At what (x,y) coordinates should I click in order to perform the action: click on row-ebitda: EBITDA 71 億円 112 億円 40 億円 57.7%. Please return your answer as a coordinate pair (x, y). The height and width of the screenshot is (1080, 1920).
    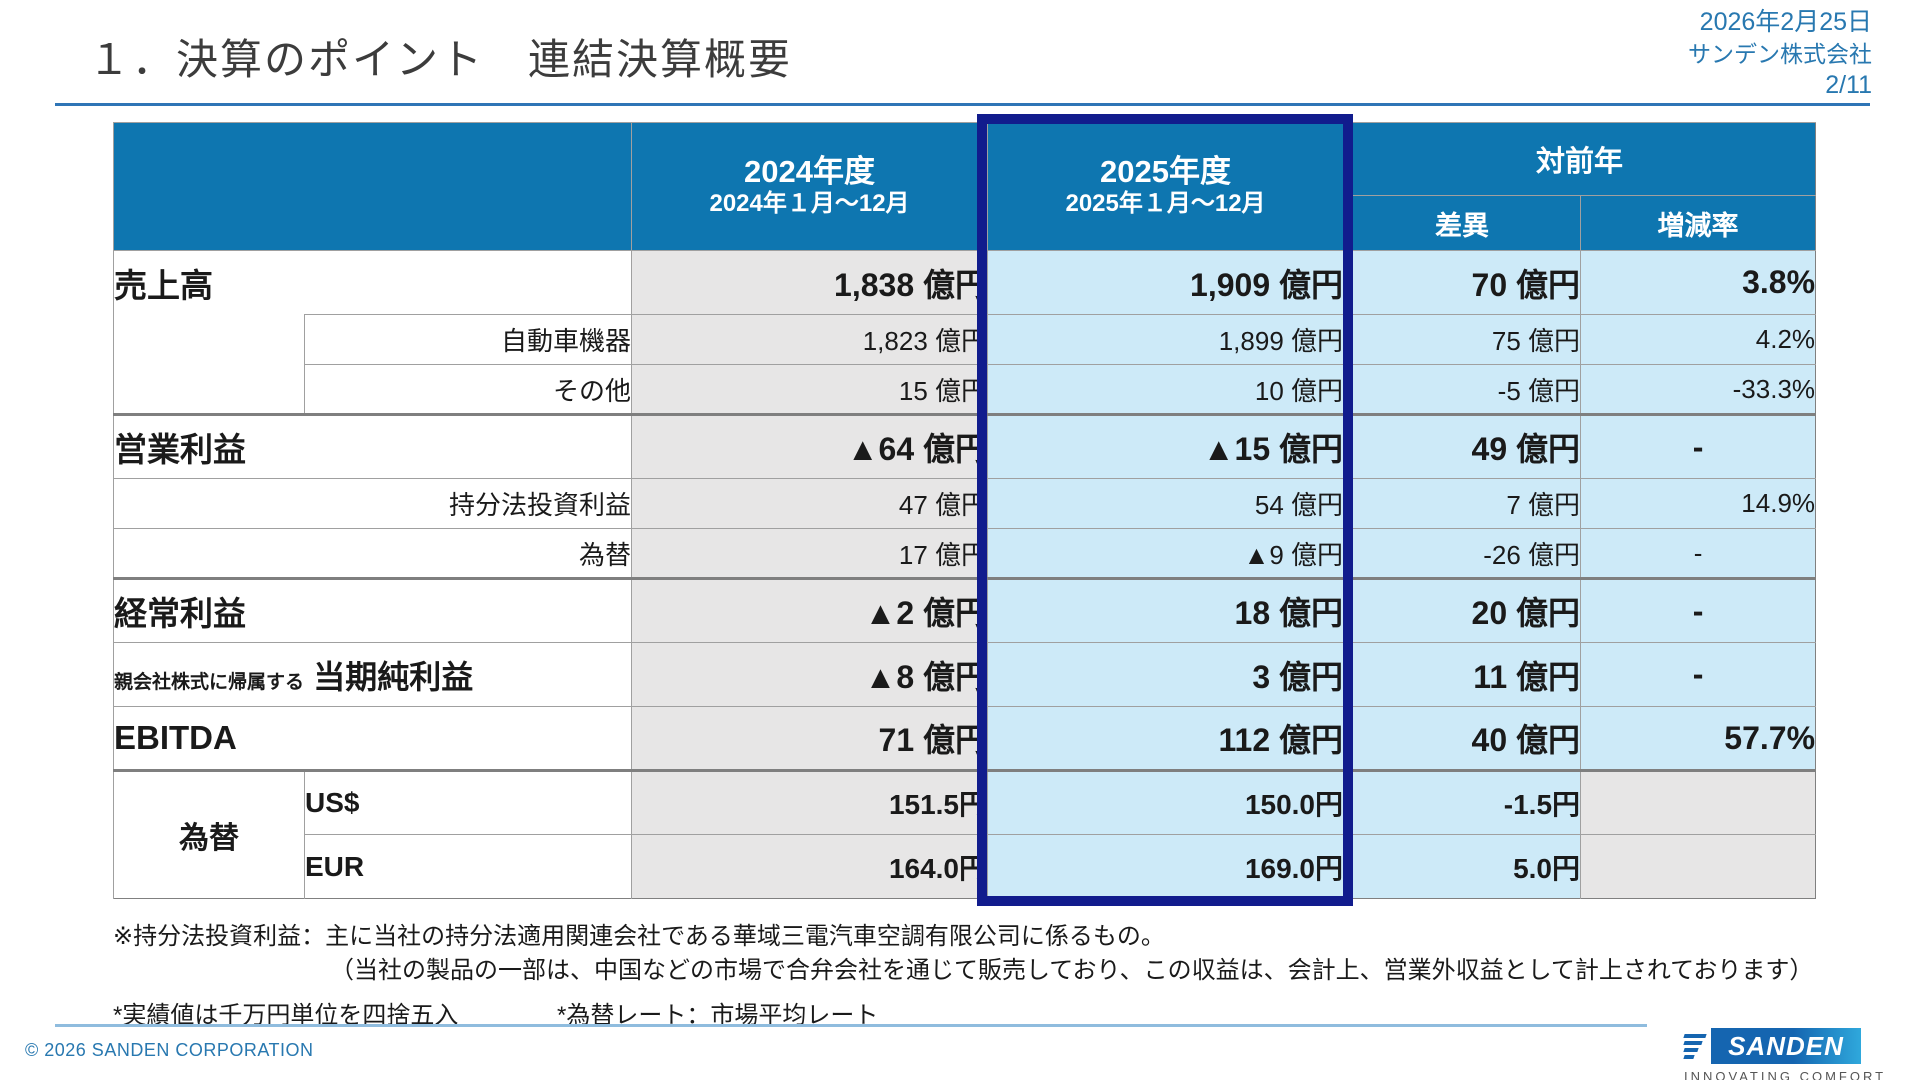
    Looking at the image, I should click on (964, 738).